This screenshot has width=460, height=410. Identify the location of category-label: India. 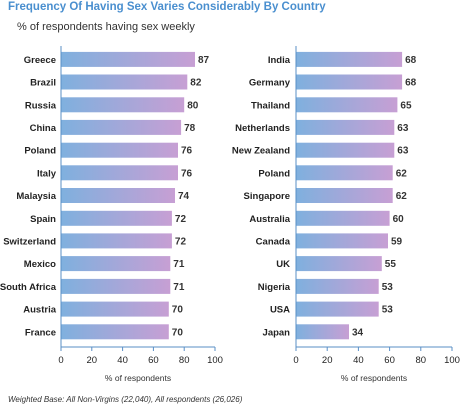
(279, 60).